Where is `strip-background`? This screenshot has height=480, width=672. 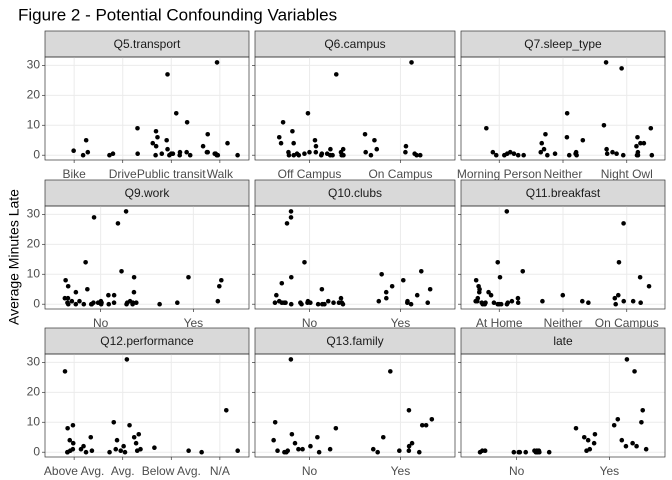 strip-background is located at coordinates (147, 341).